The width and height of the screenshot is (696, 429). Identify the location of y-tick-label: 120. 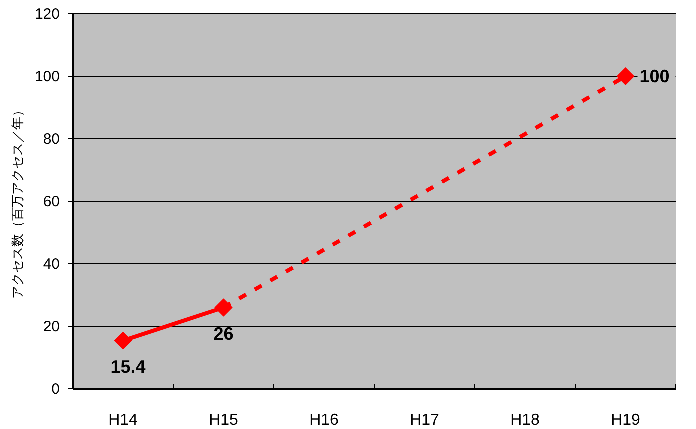
(47, 14).